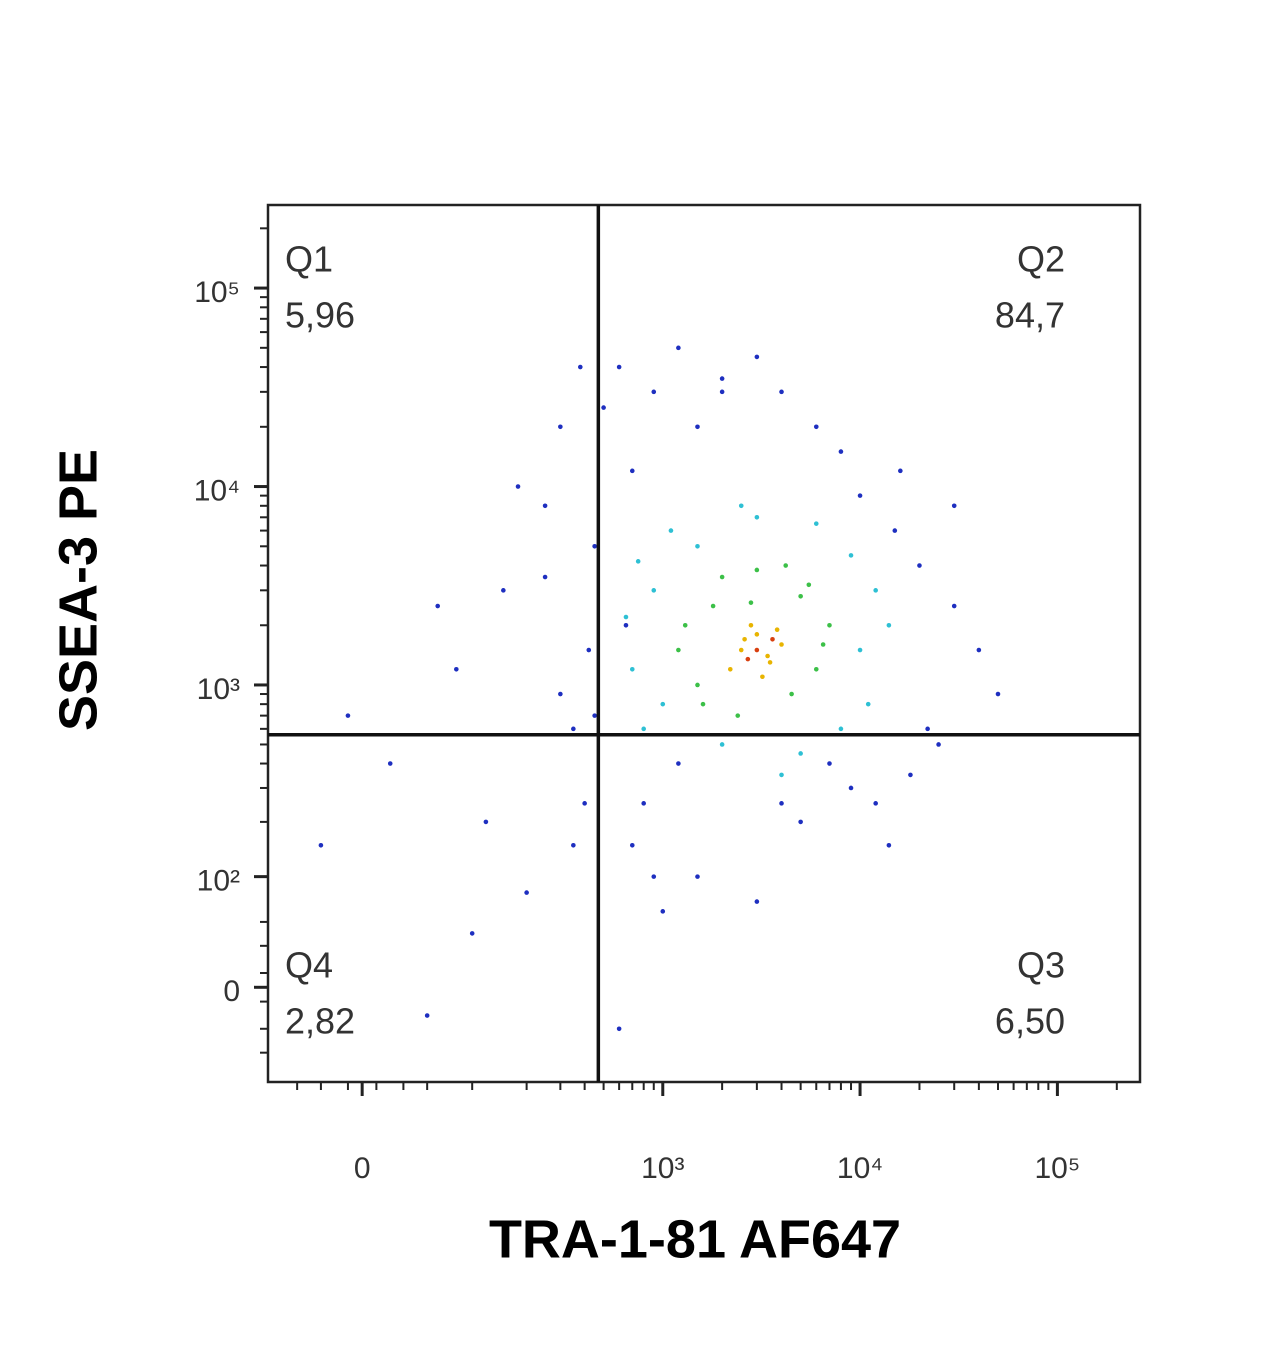  Describe the element at coordinates (320, 1021) in the screenshot. I see `quadrant-percent: 2,82` at that location.